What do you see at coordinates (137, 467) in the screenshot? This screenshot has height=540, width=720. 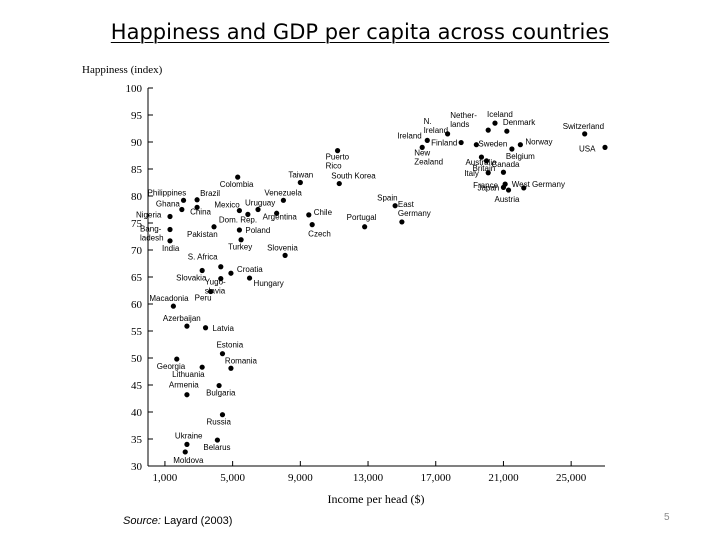 I see `y-tick-label: 30` at bounding box center [137, 467].